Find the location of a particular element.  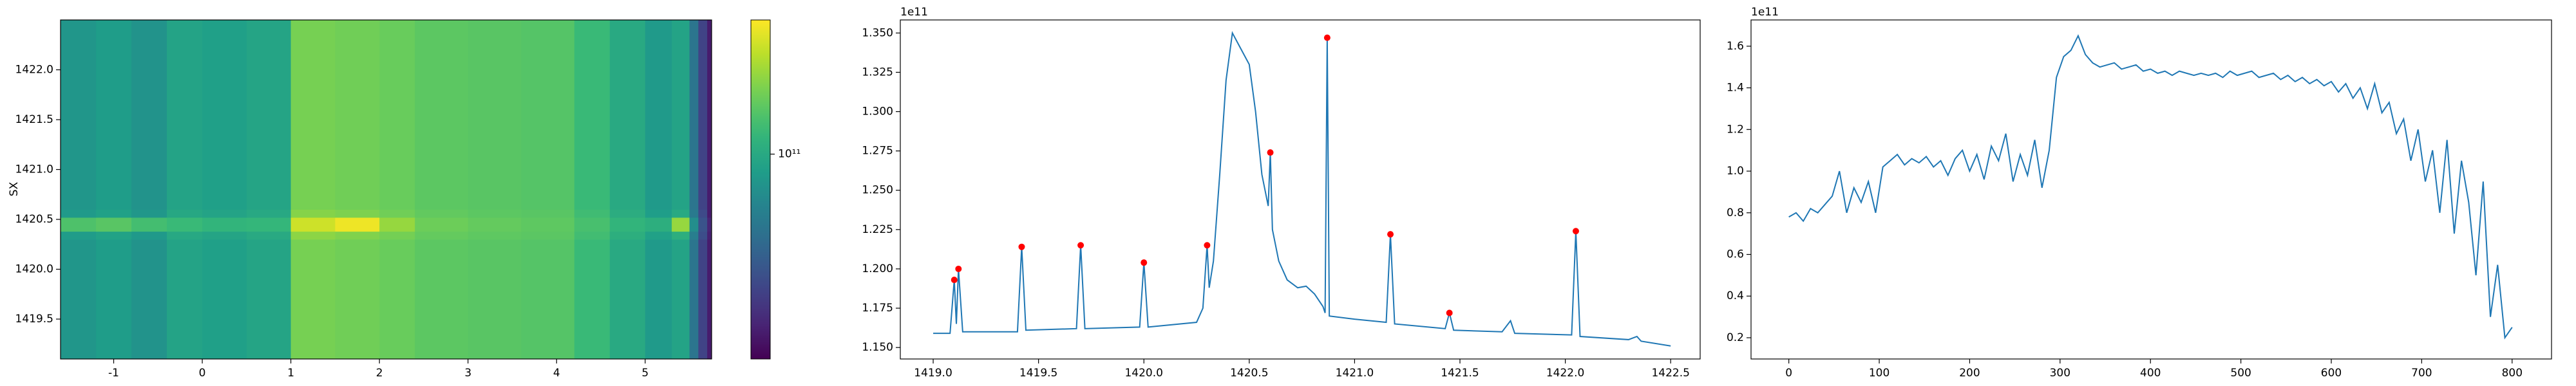

y-tick-label: 1422.0 is located at coordinates (34, 70).